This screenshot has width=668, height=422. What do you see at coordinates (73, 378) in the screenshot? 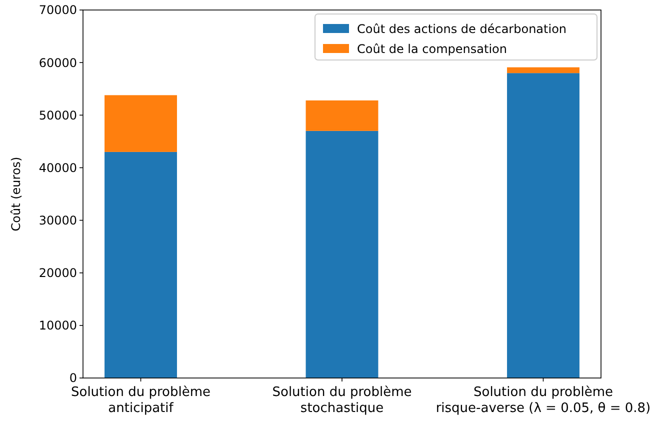
I see `y-tick-label: 0` at bounding box center [73, 378].